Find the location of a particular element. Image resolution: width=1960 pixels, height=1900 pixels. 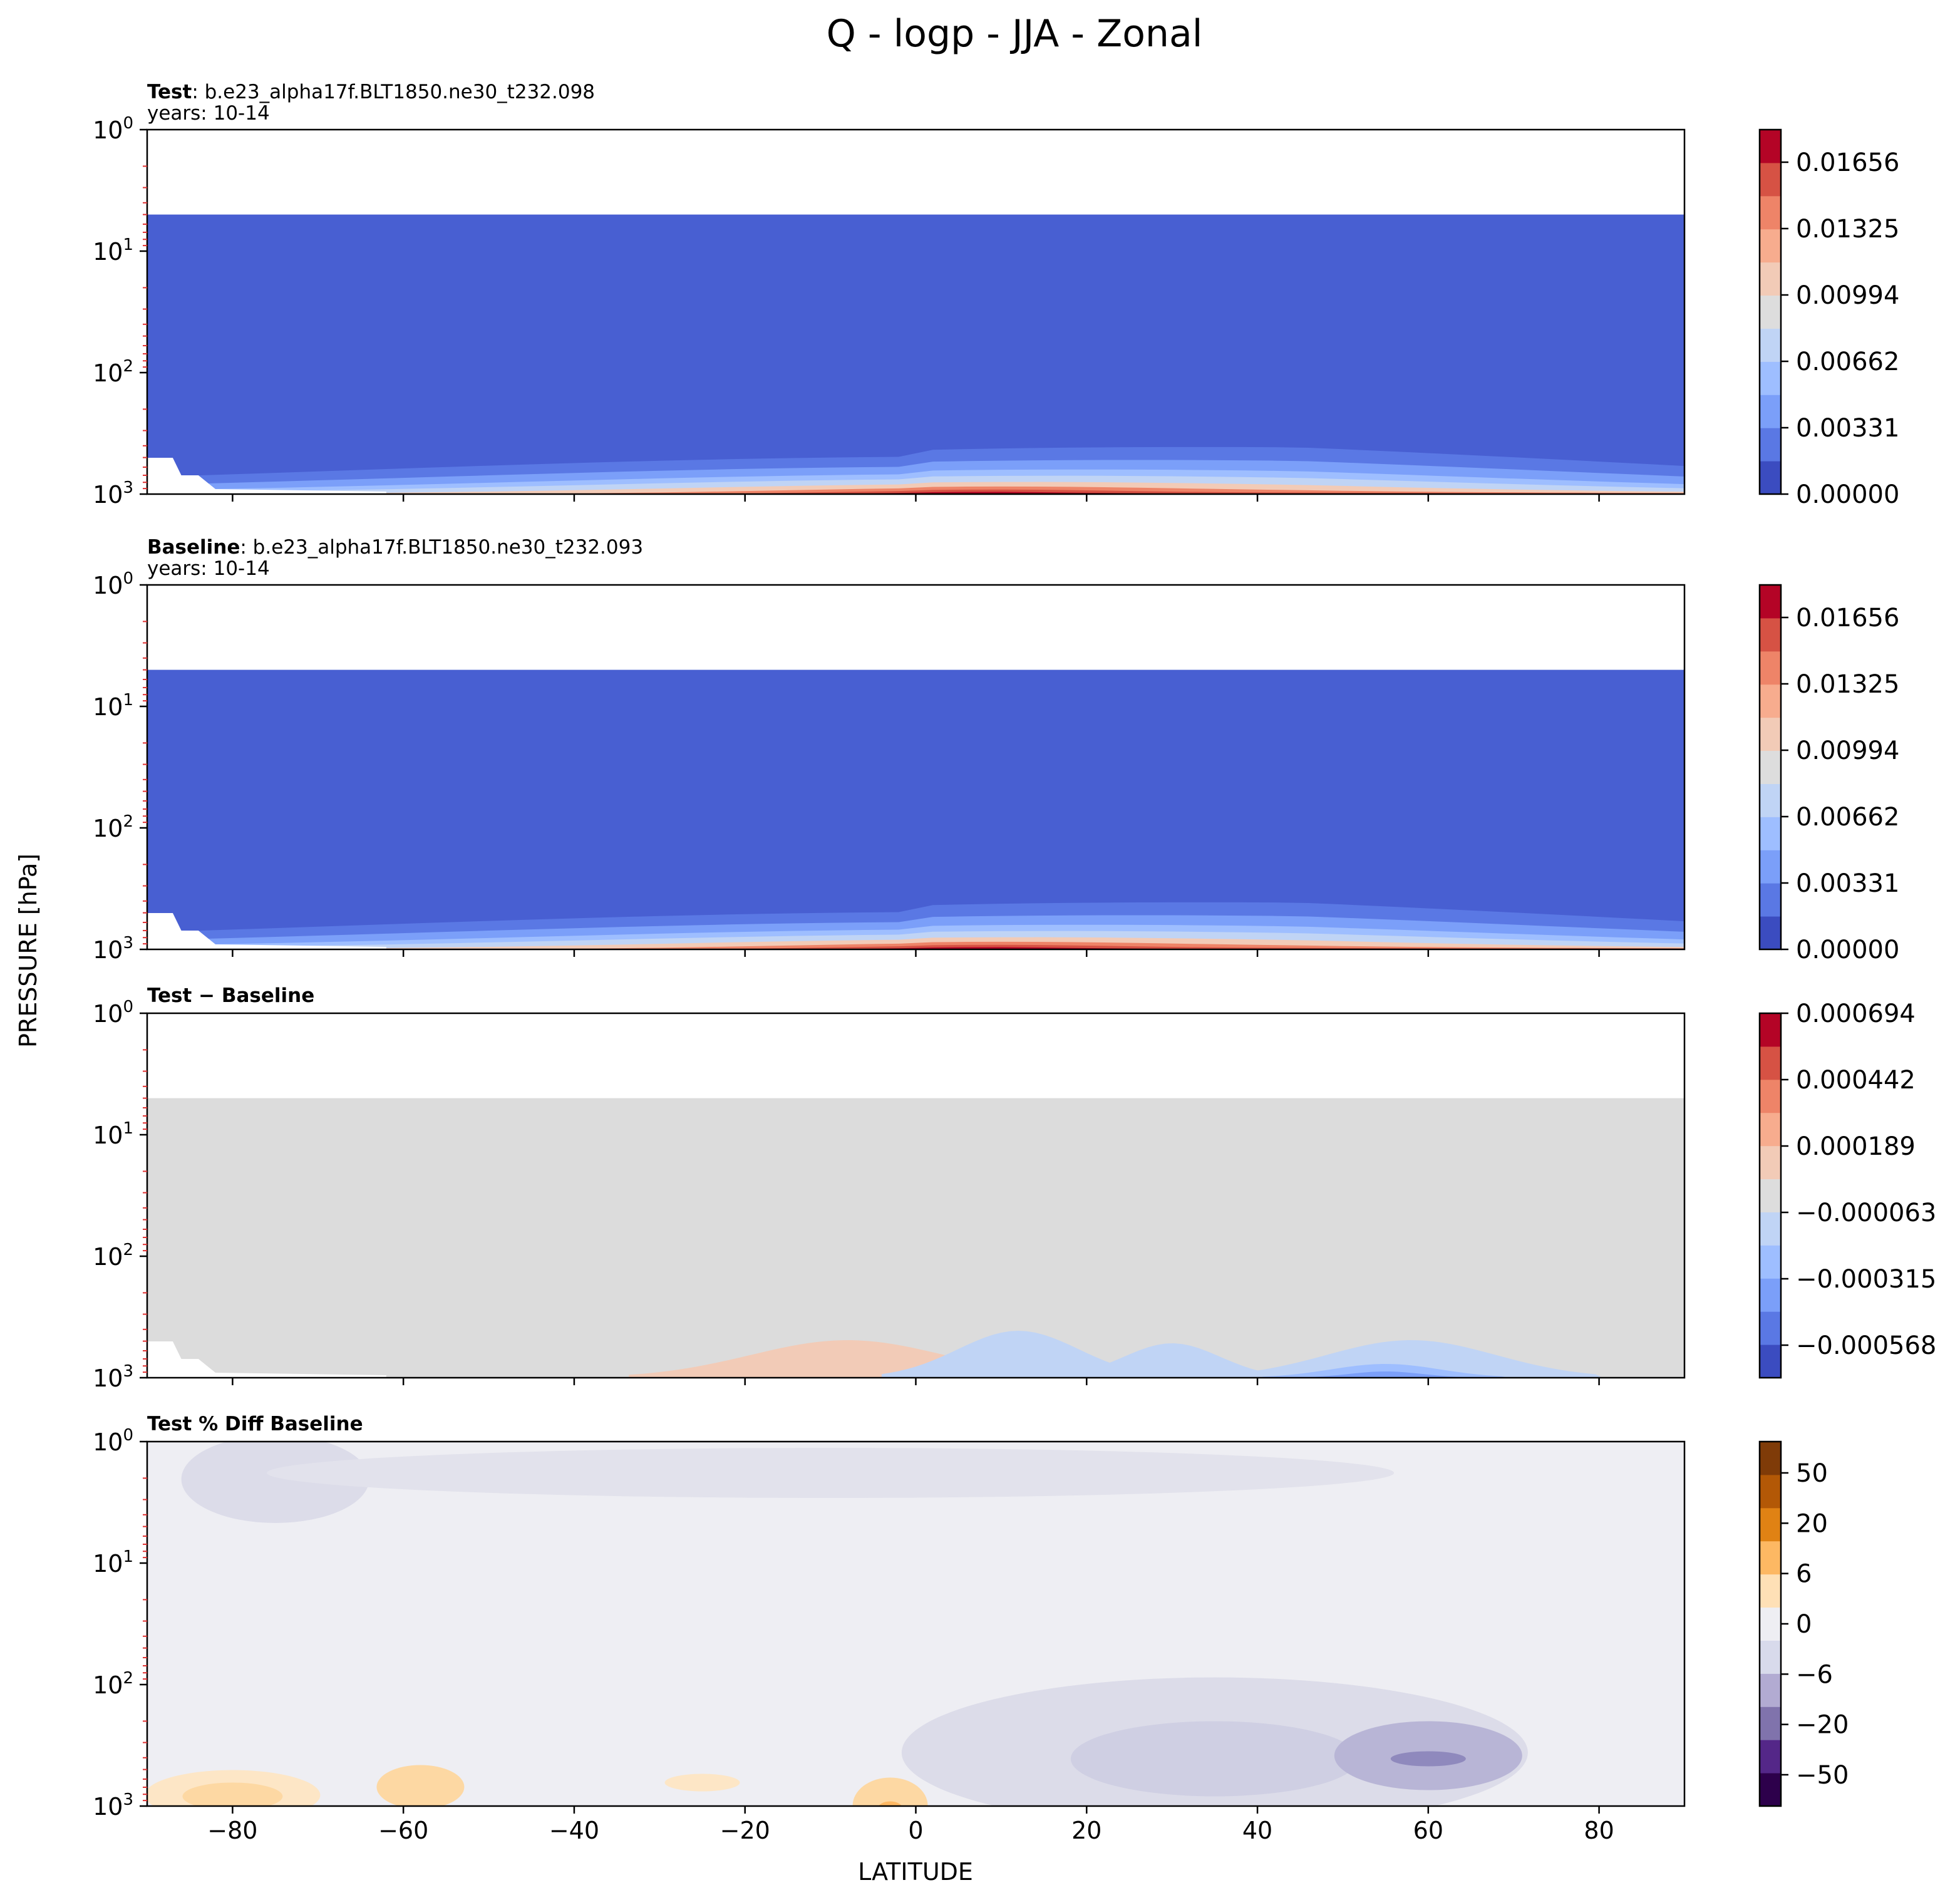

x-tick-label: 80 is located at coordinates (1599, 1830).